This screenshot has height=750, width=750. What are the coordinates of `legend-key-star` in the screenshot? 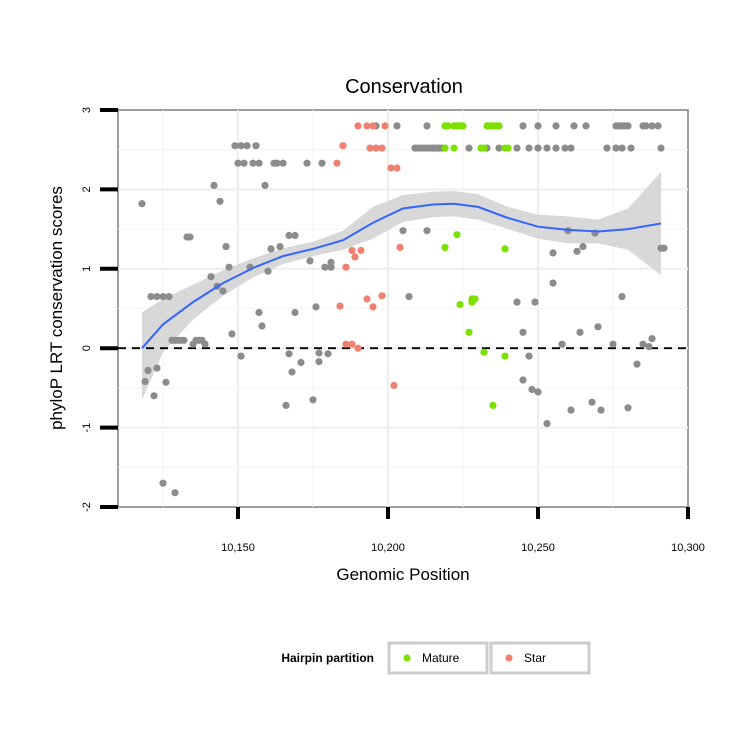 It's located at (509, 658).